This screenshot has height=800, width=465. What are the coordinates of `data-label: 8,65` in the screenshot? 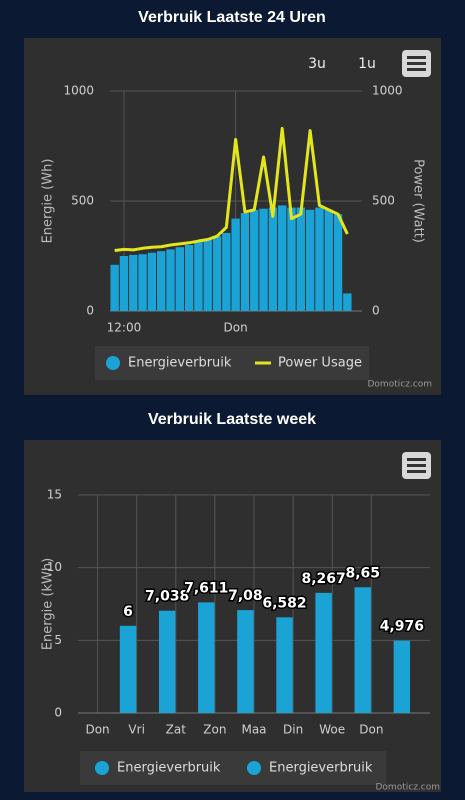 It's located at (362, 573).